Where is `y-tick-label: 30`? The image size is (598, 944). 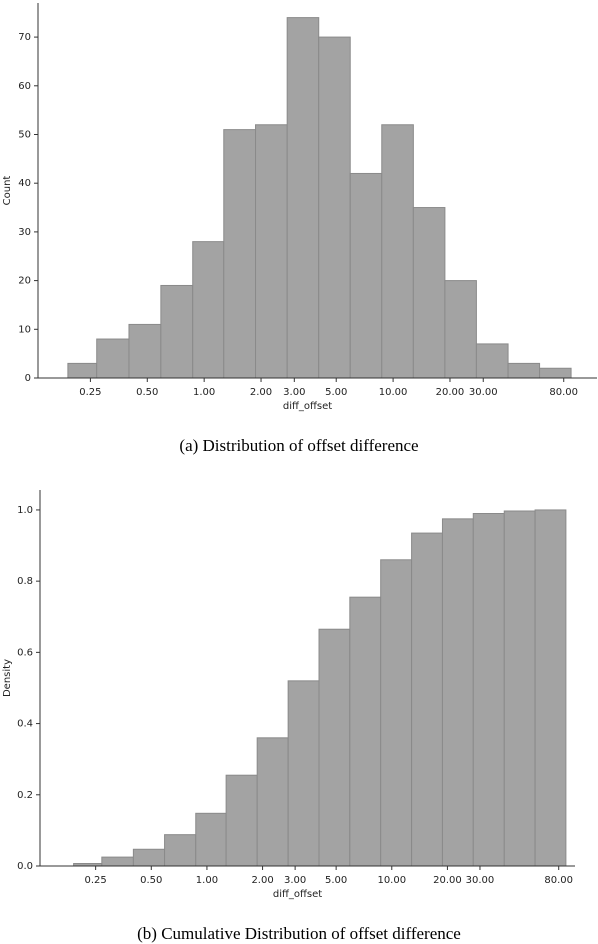
y-tick-label: 30 is located at coordinates (24, 232).